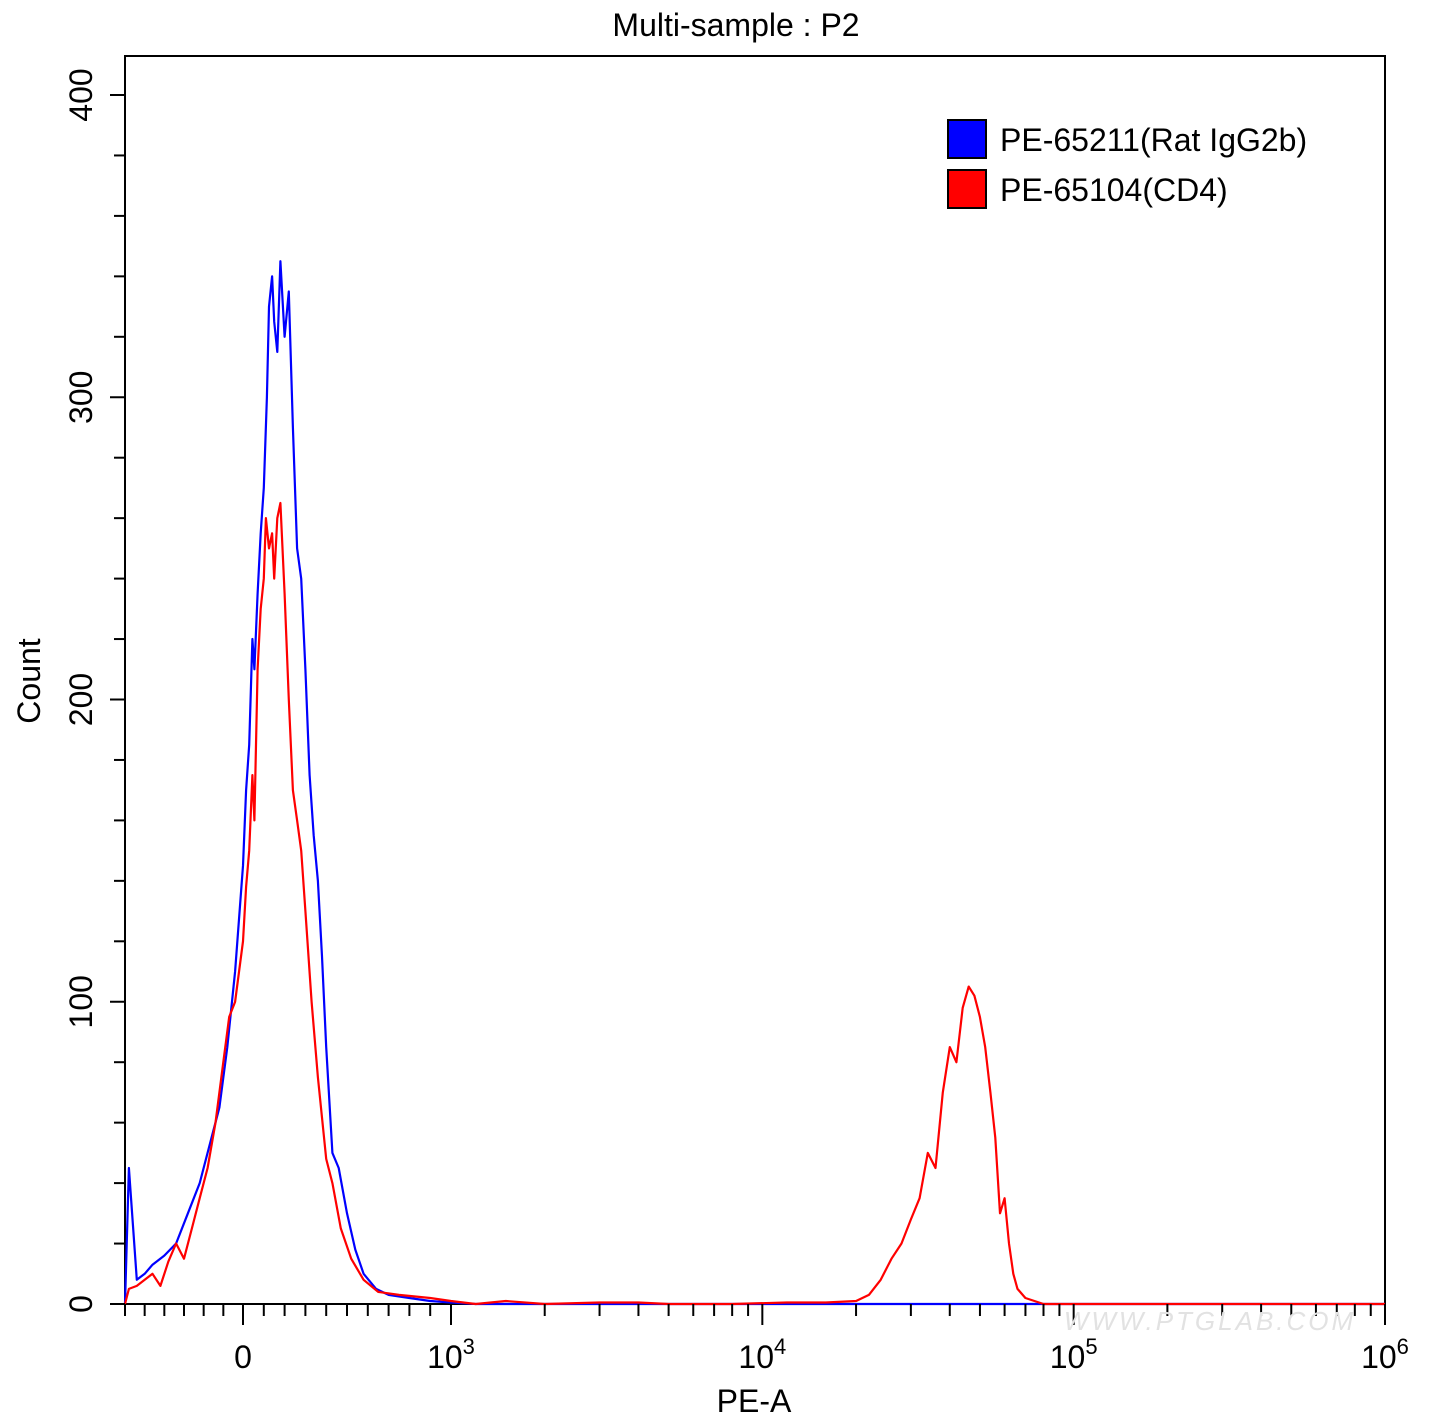  I want to click on legend-label: PE-65211(Rat IgG2b), so click(1153, 140).